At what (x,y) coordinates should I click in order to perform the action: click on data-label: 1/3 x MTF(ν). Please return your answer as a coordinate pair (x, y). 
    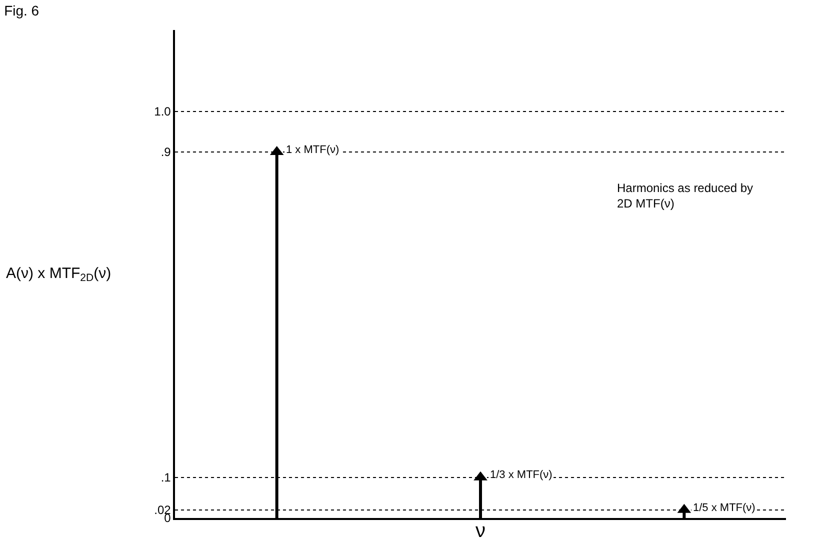
    Looking at the image, I should click on (521, 475).